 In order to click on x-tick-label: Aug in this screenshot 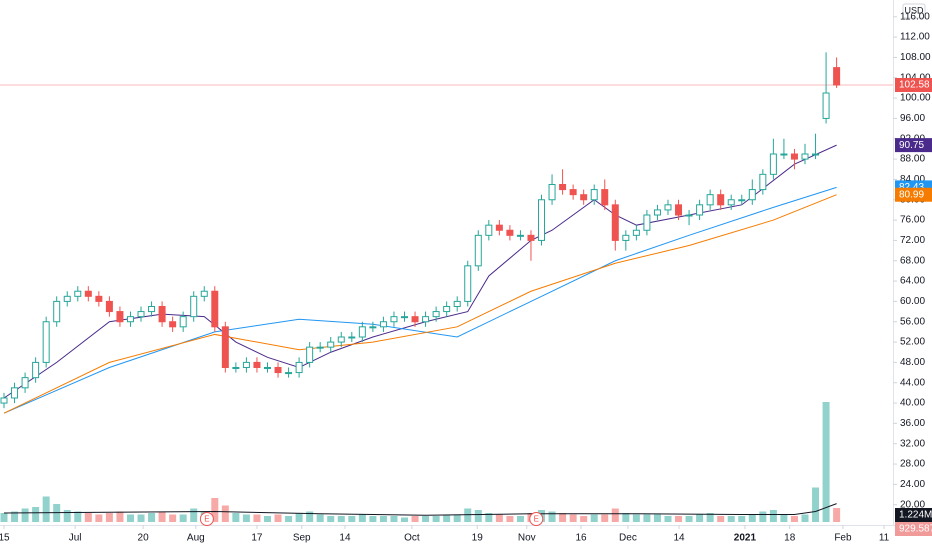, I will do `click(196, 538)`.